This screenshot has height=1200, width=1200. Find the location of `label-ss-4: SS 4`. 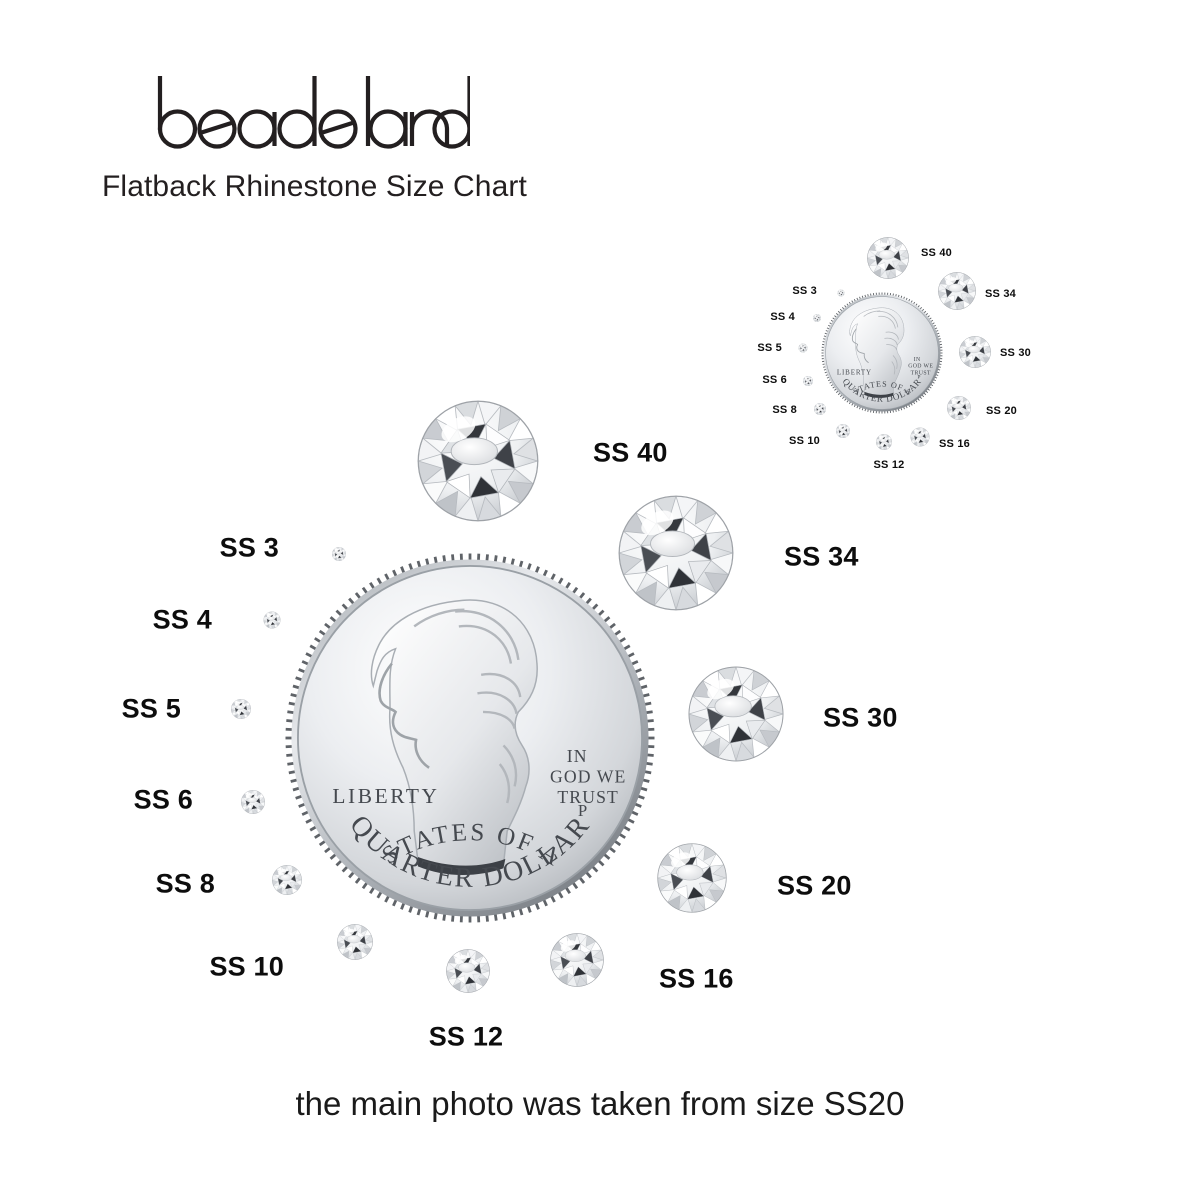

label-ss-4: SS 4 is located at coordinates (182, 619).